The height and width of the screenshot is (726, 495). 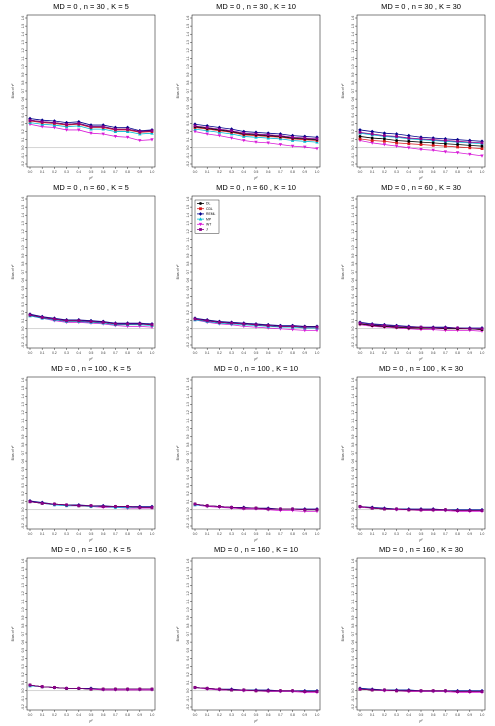 I want to click on y-tick-label: 1.0, so click(x=23, y=609).